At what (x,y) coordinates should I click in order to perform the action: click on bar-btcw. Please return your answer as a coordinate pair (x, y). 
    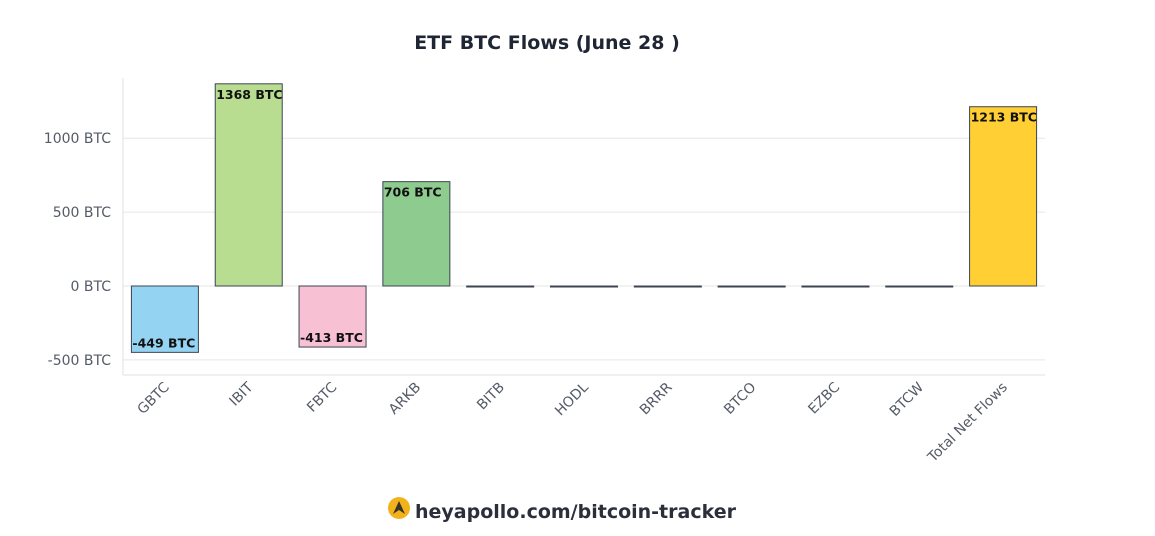
    Looking at the image, I should click on (919, 286).